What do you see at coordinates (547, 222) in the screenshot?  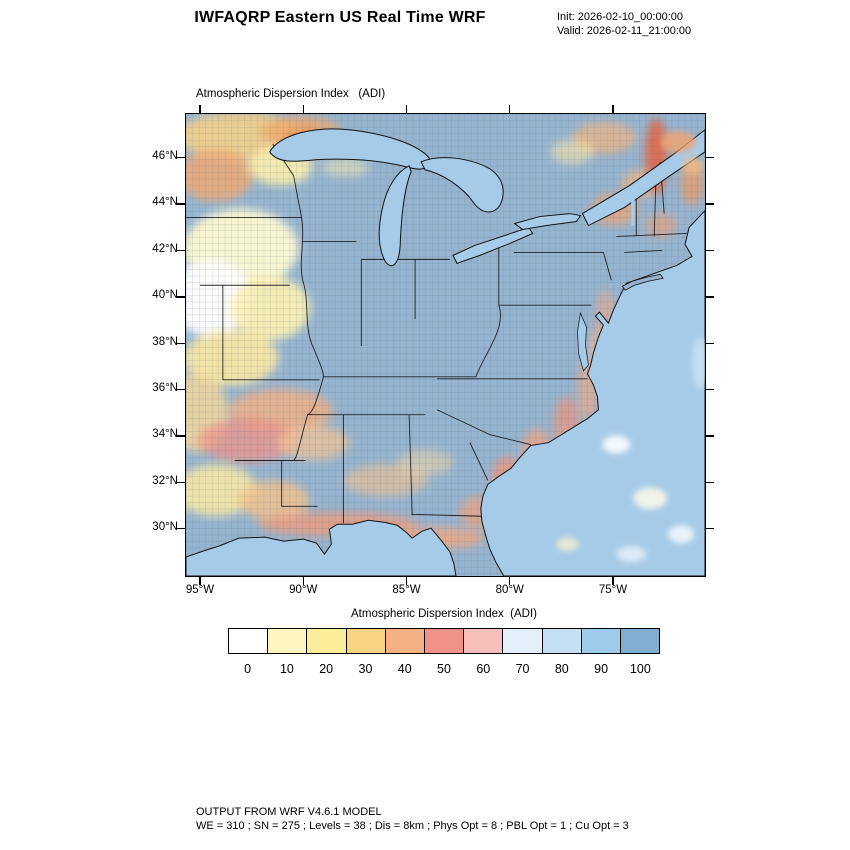 I see `lake-ontario` at bounding box center [547, 222].